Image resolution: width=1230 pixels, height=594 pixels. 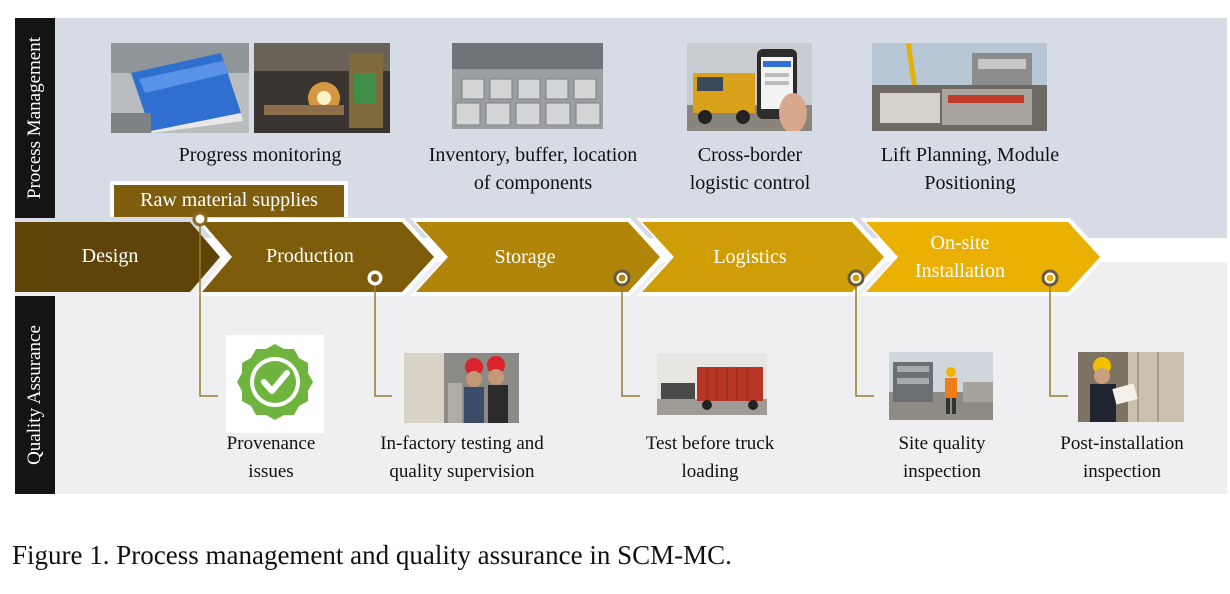 I want to click on raw-material-supplies-label: Raw material supplies, so click(x=229, y=201).